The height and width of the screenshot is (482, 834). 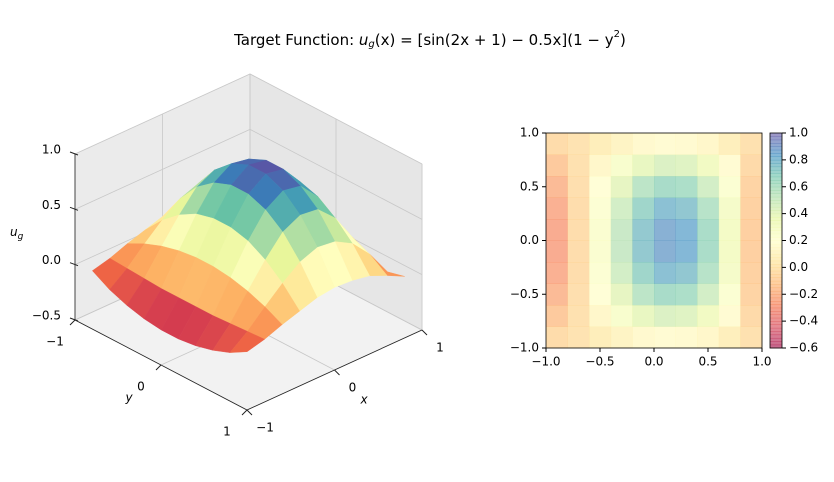 What do you see at coordinates (46, 316) in the screenshot?
I see `z-tick-label: −0.5` at bounding box center [46, 316].